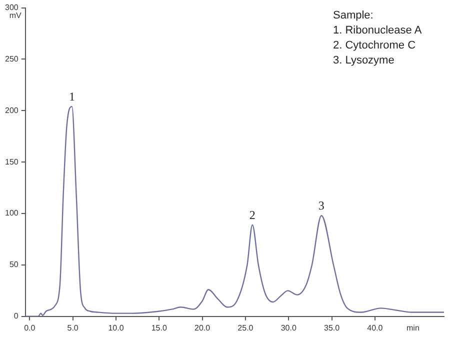 The width and height of the screenshot is (456, 344). I want to click on x-tick-label: 35.0, so click(332, 327).